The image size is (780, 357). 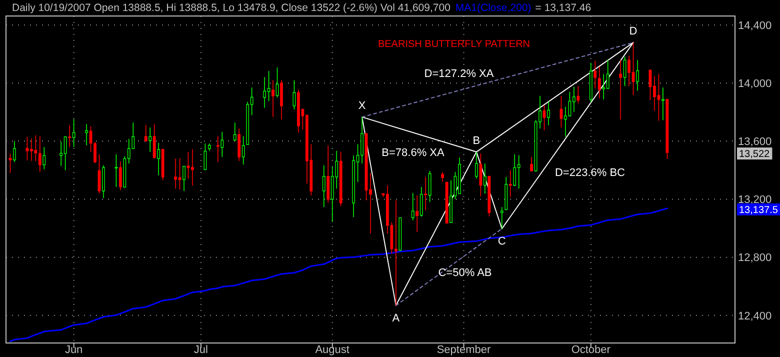 What do you see at coordinates (396, 318) in the screenshot?
I see `annotation: A` at bounding box center [396, 318].